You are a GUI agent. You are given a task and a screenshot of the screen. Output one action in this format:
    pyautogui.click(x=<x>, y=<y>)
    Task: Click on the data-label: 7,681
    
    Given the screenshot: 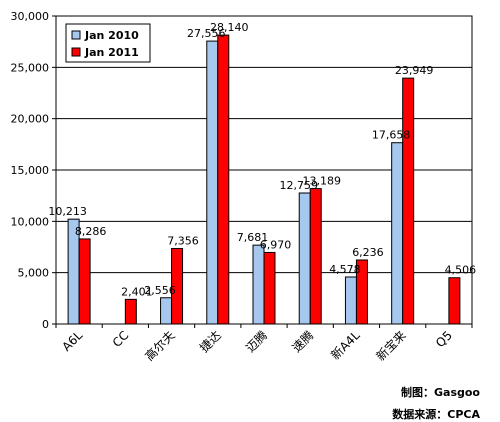 What is the action you would take?
    pyautogui.click(x=253, y=237)
    